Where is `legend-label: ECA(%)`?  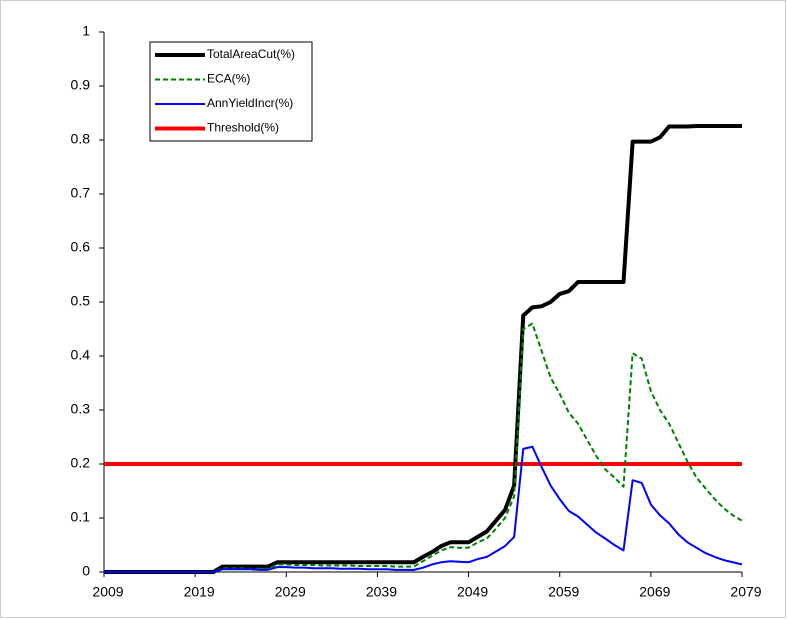 legend-label: ECA(%) is located at coordinates (228, 79).